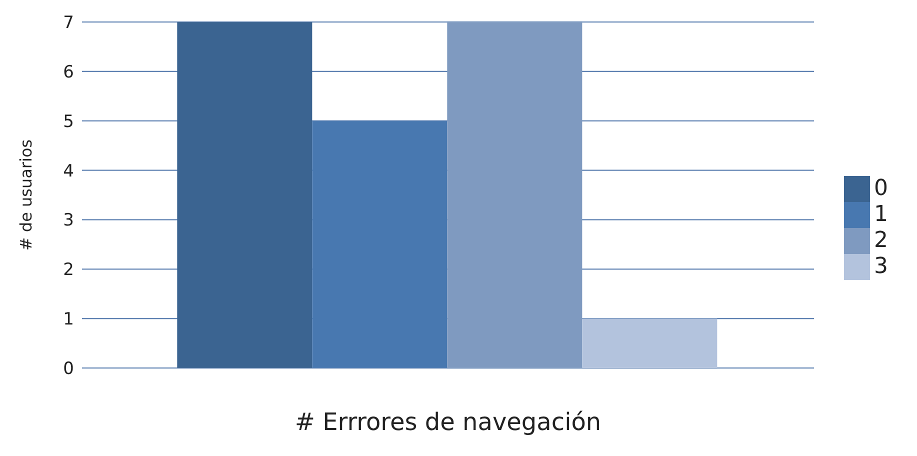  What do you see at coordinates (68, 220) in the screenshot?
I see `y-tick-label: 3` at bounding box center [68, 220].